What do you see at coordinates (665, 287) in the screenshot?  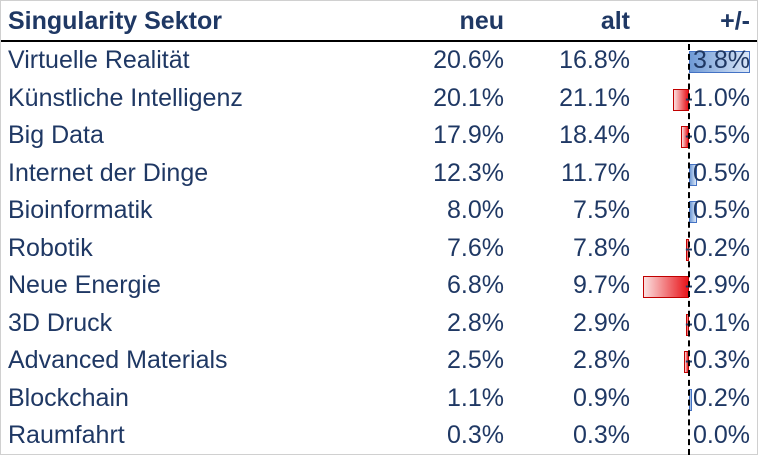 I see `delta-bar-negative` at bounding box center [665, 287].